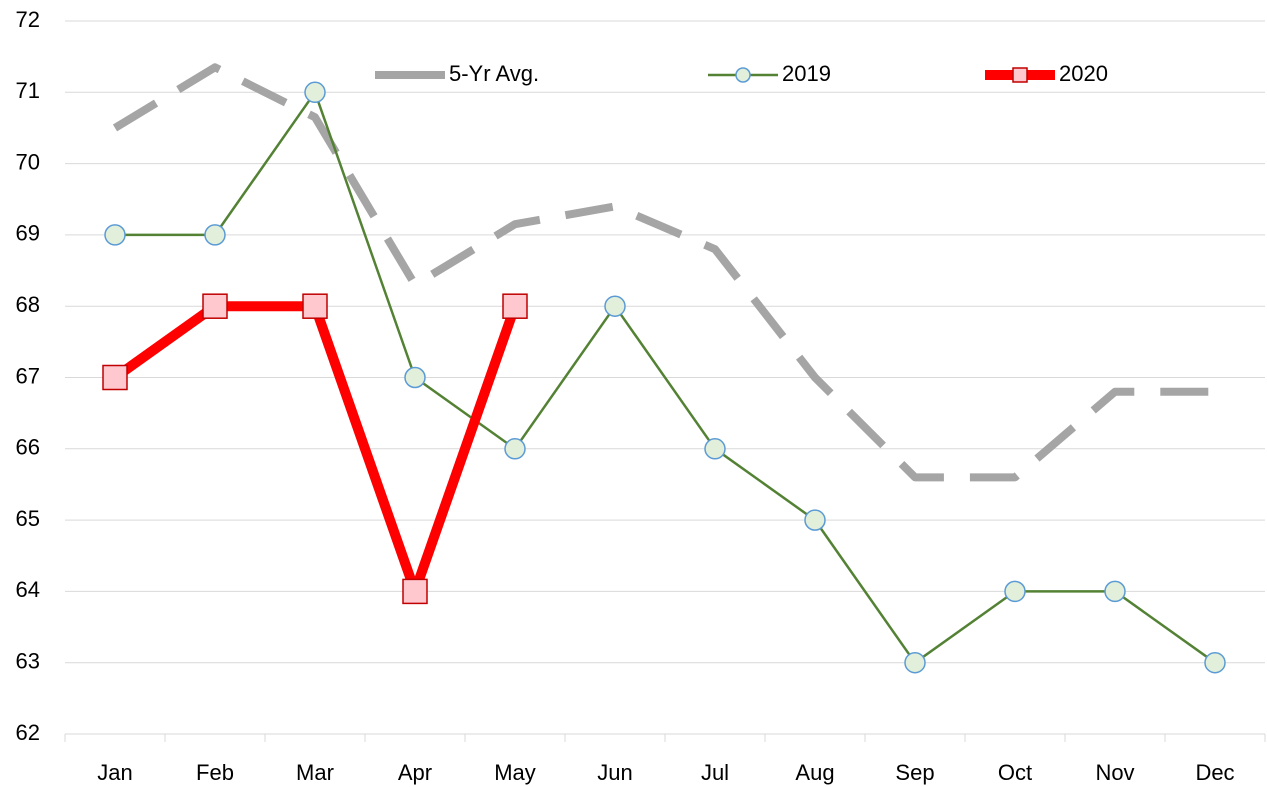  What do you see at coordinates (814, 772) in the screenshot?
I see `x-tick-label: Aug` at bounding box center [814, 772].